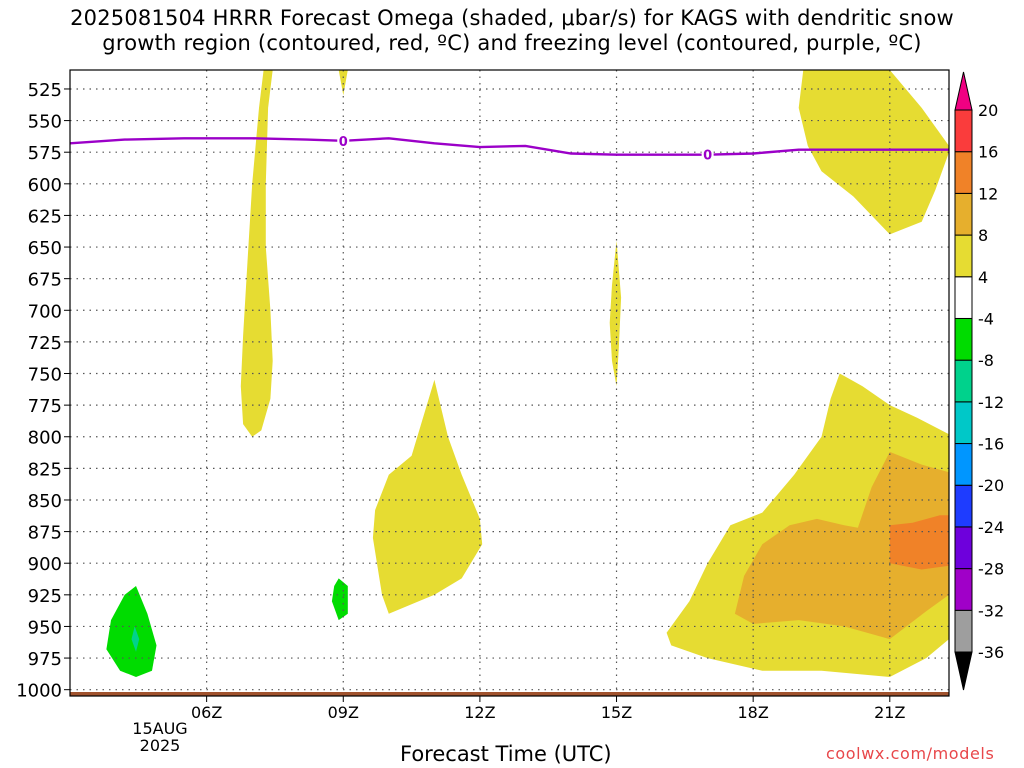 Image resolution: width=1024 pixels, height=768 pixels. What do you see at coordinates (45, 501) in the screenshot?
I see `y-tick-label-850: 850` at bounding box center [45, 501].